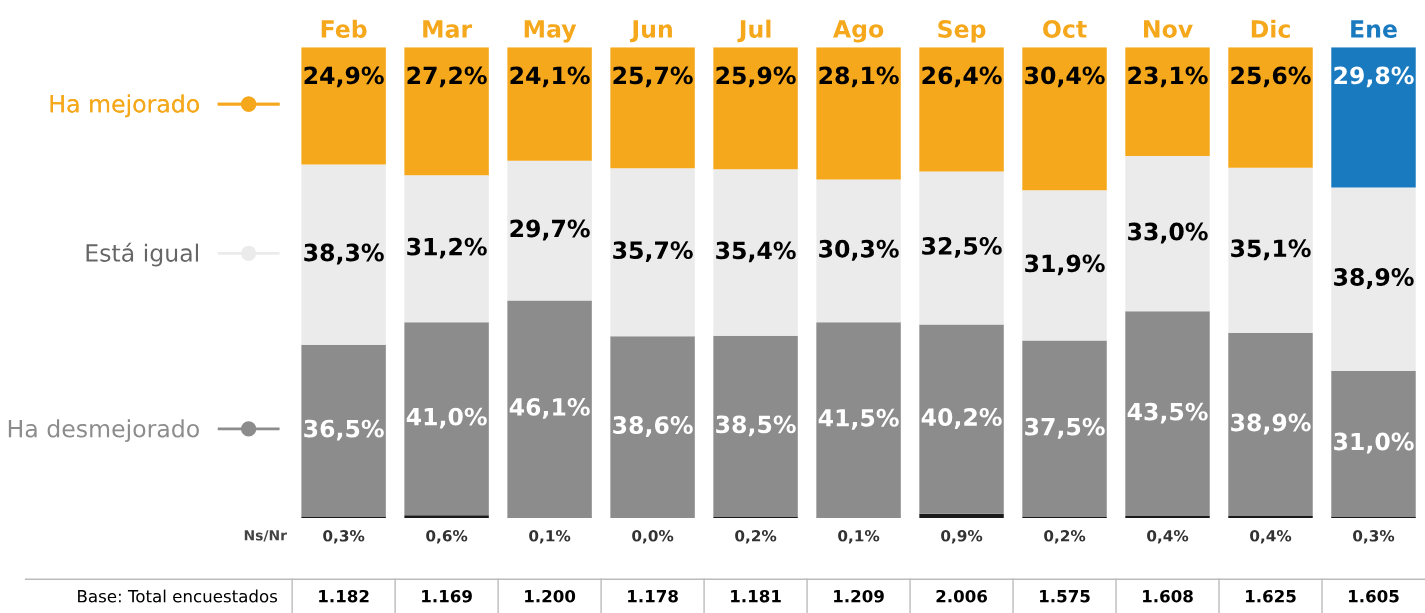 The image size is (1425, 613). I want to click on text: 1.178, so click(653, 596).